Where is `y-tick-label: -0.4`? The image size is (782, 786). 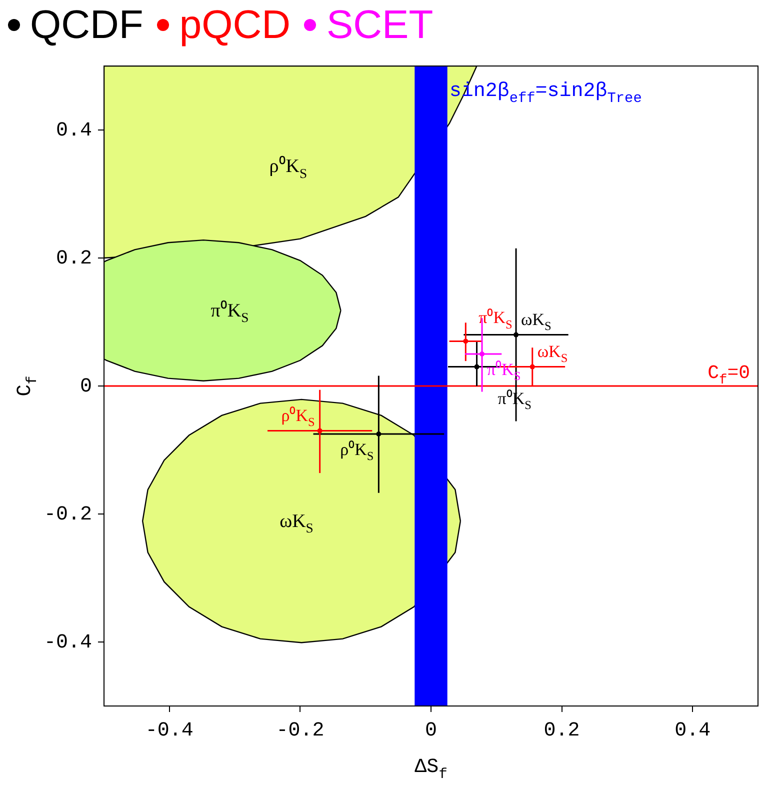 y-tick-label: -0.4 is located at coordinates (68, 642).